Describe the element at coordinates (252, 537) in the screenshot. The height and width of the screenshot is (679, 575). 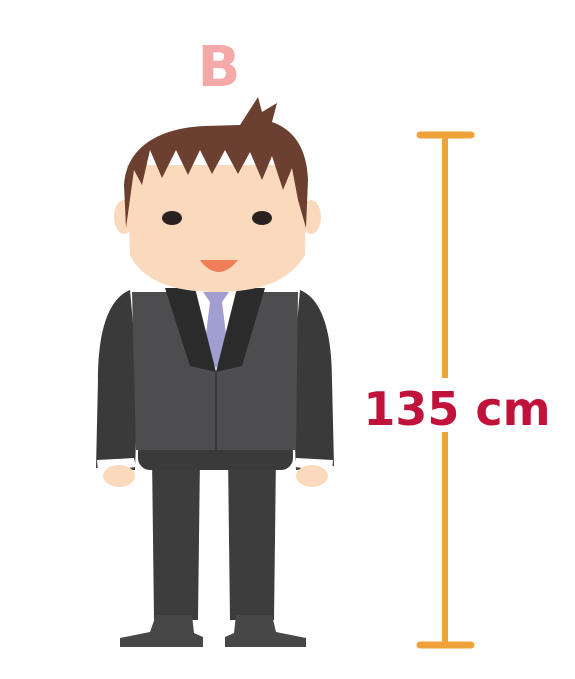
I see `right-leg` at that location.